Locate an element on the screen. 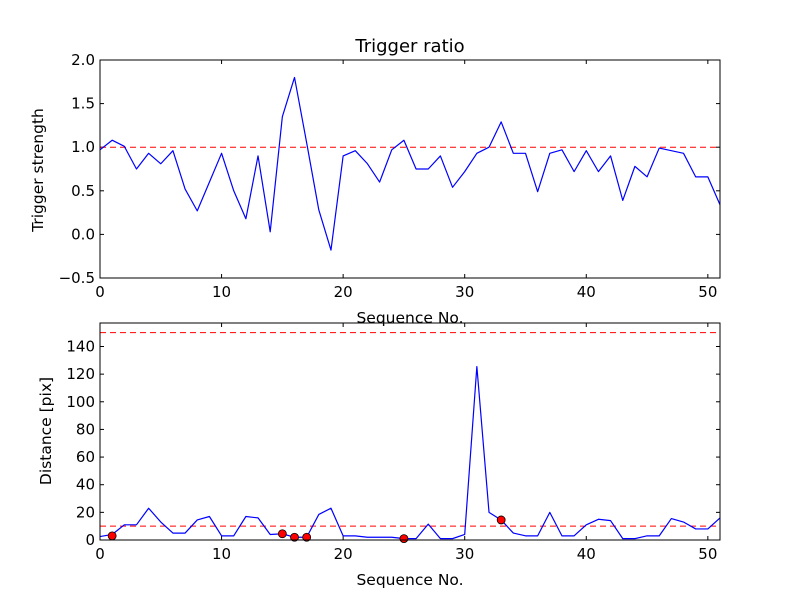 The image size is (800, 600). distance-ytick-label: 140 is located at coordinates (80, 346).